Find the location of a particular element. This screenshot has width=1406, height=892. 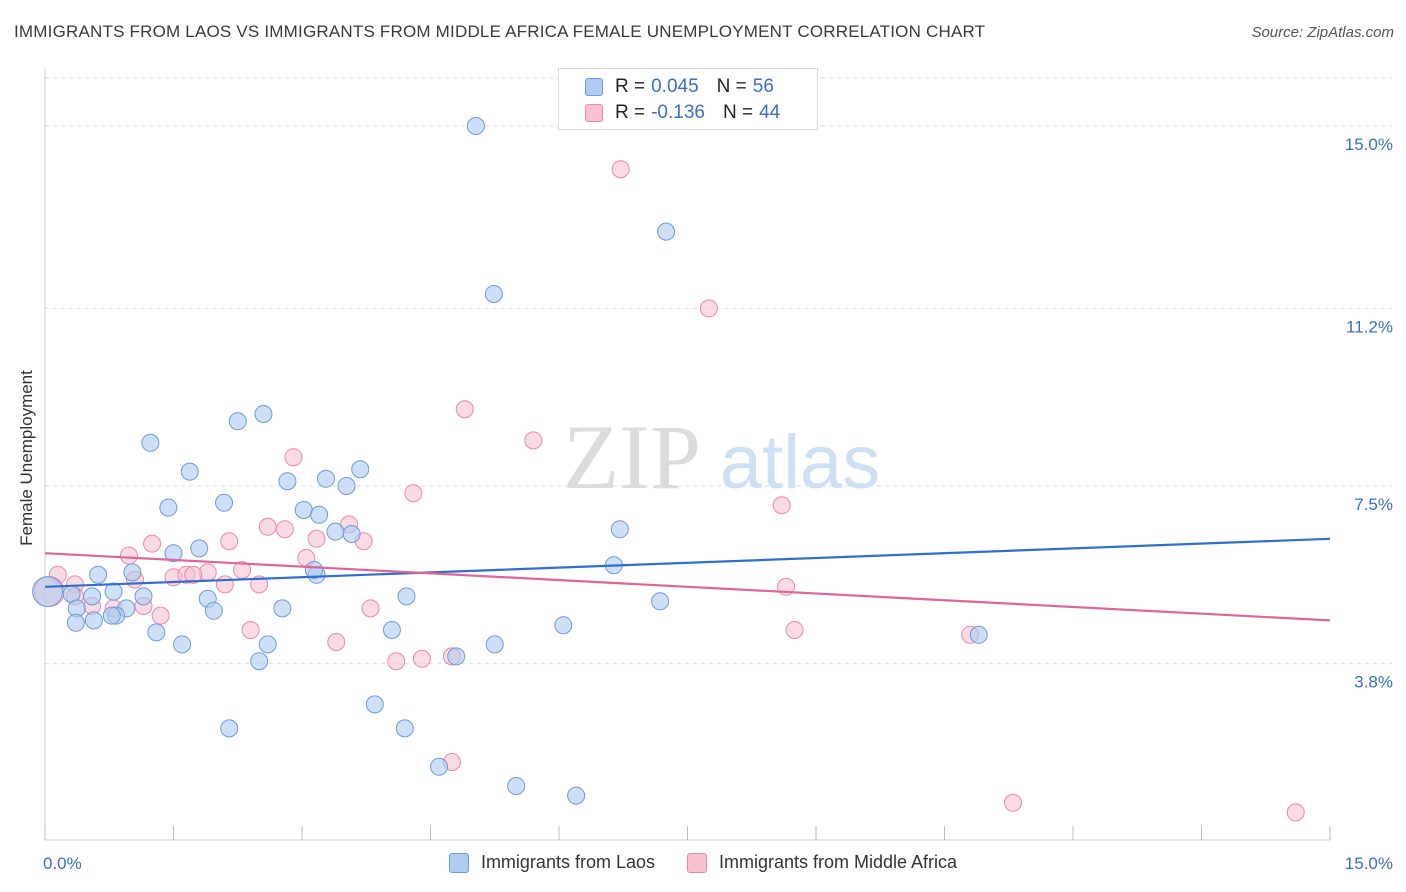

correlation-legend: R = 0.045 N = 56 R = -0.136 N = 44 is located at coordinates (688, 99).